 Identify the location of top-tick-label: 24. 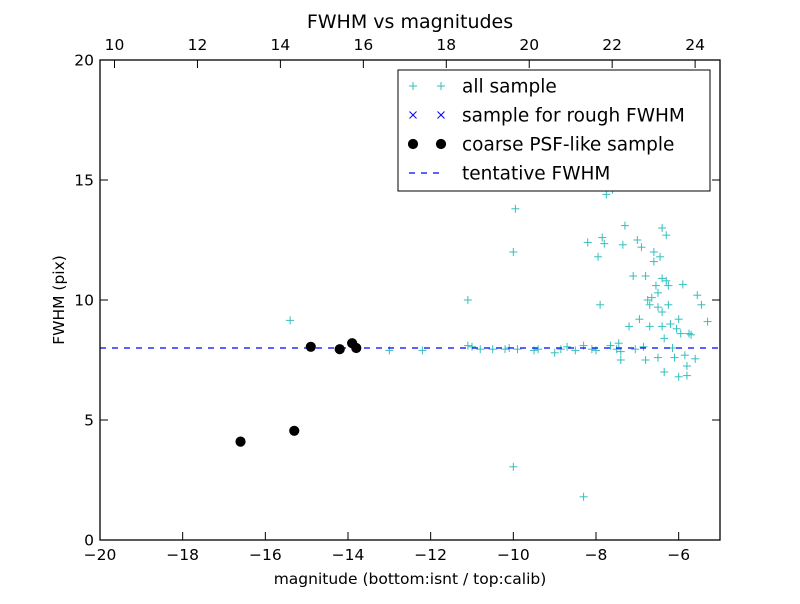
(695, 45).